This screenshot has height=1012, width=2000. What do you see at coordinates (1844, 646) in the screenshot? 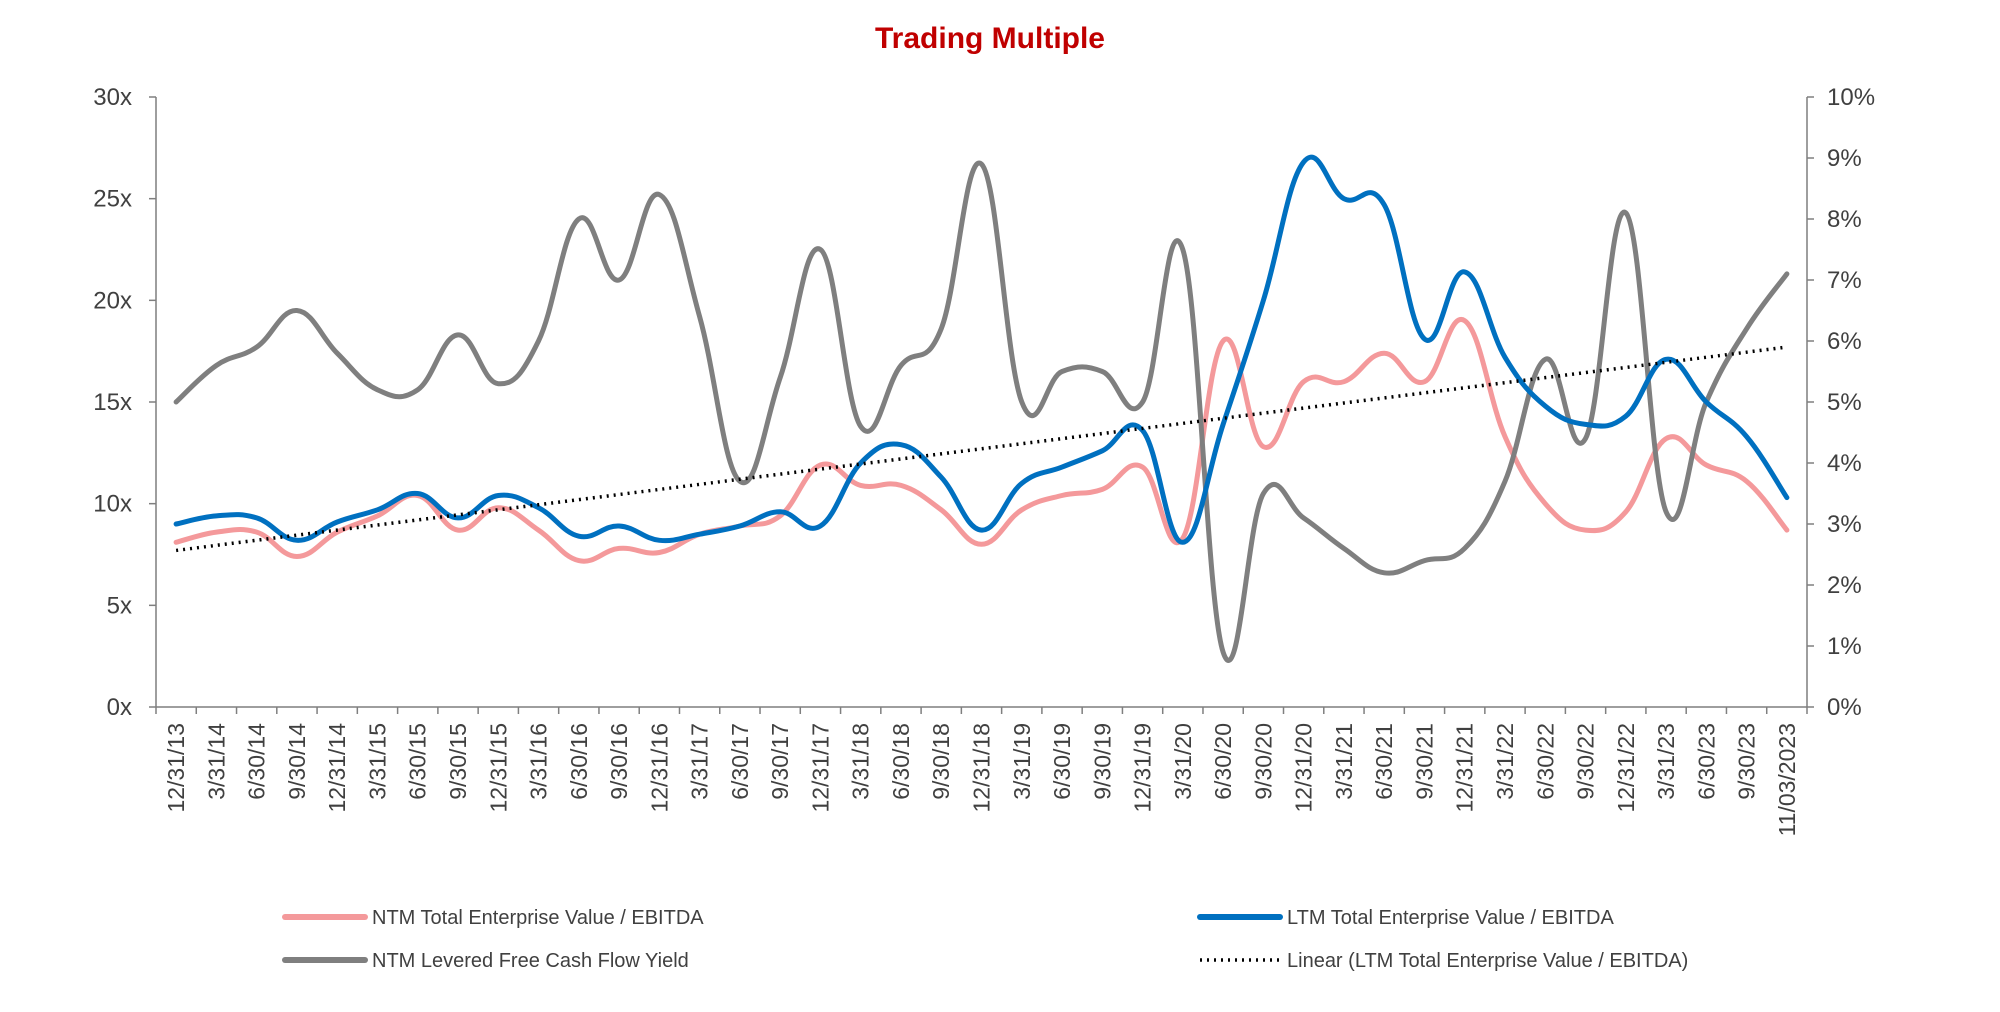
I see `y-right-tick-label: 1%` at bounding box center [1844, 646].